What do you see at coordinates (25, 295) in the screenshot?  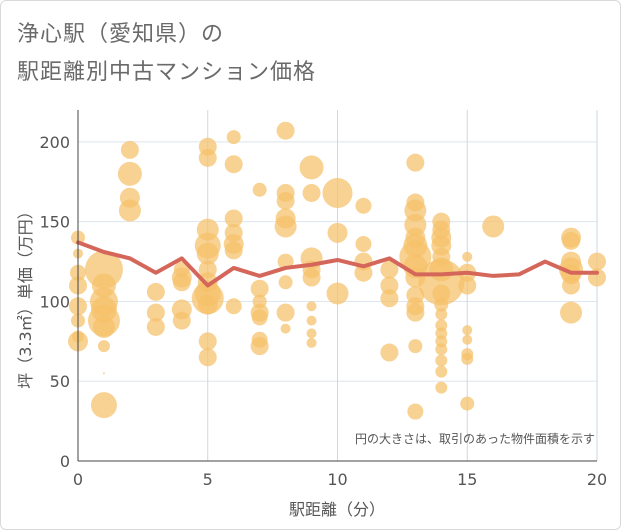 I see `y-axis-label: 坪（3.3㎡）単価（万円）` at bounding box center [25, 295].